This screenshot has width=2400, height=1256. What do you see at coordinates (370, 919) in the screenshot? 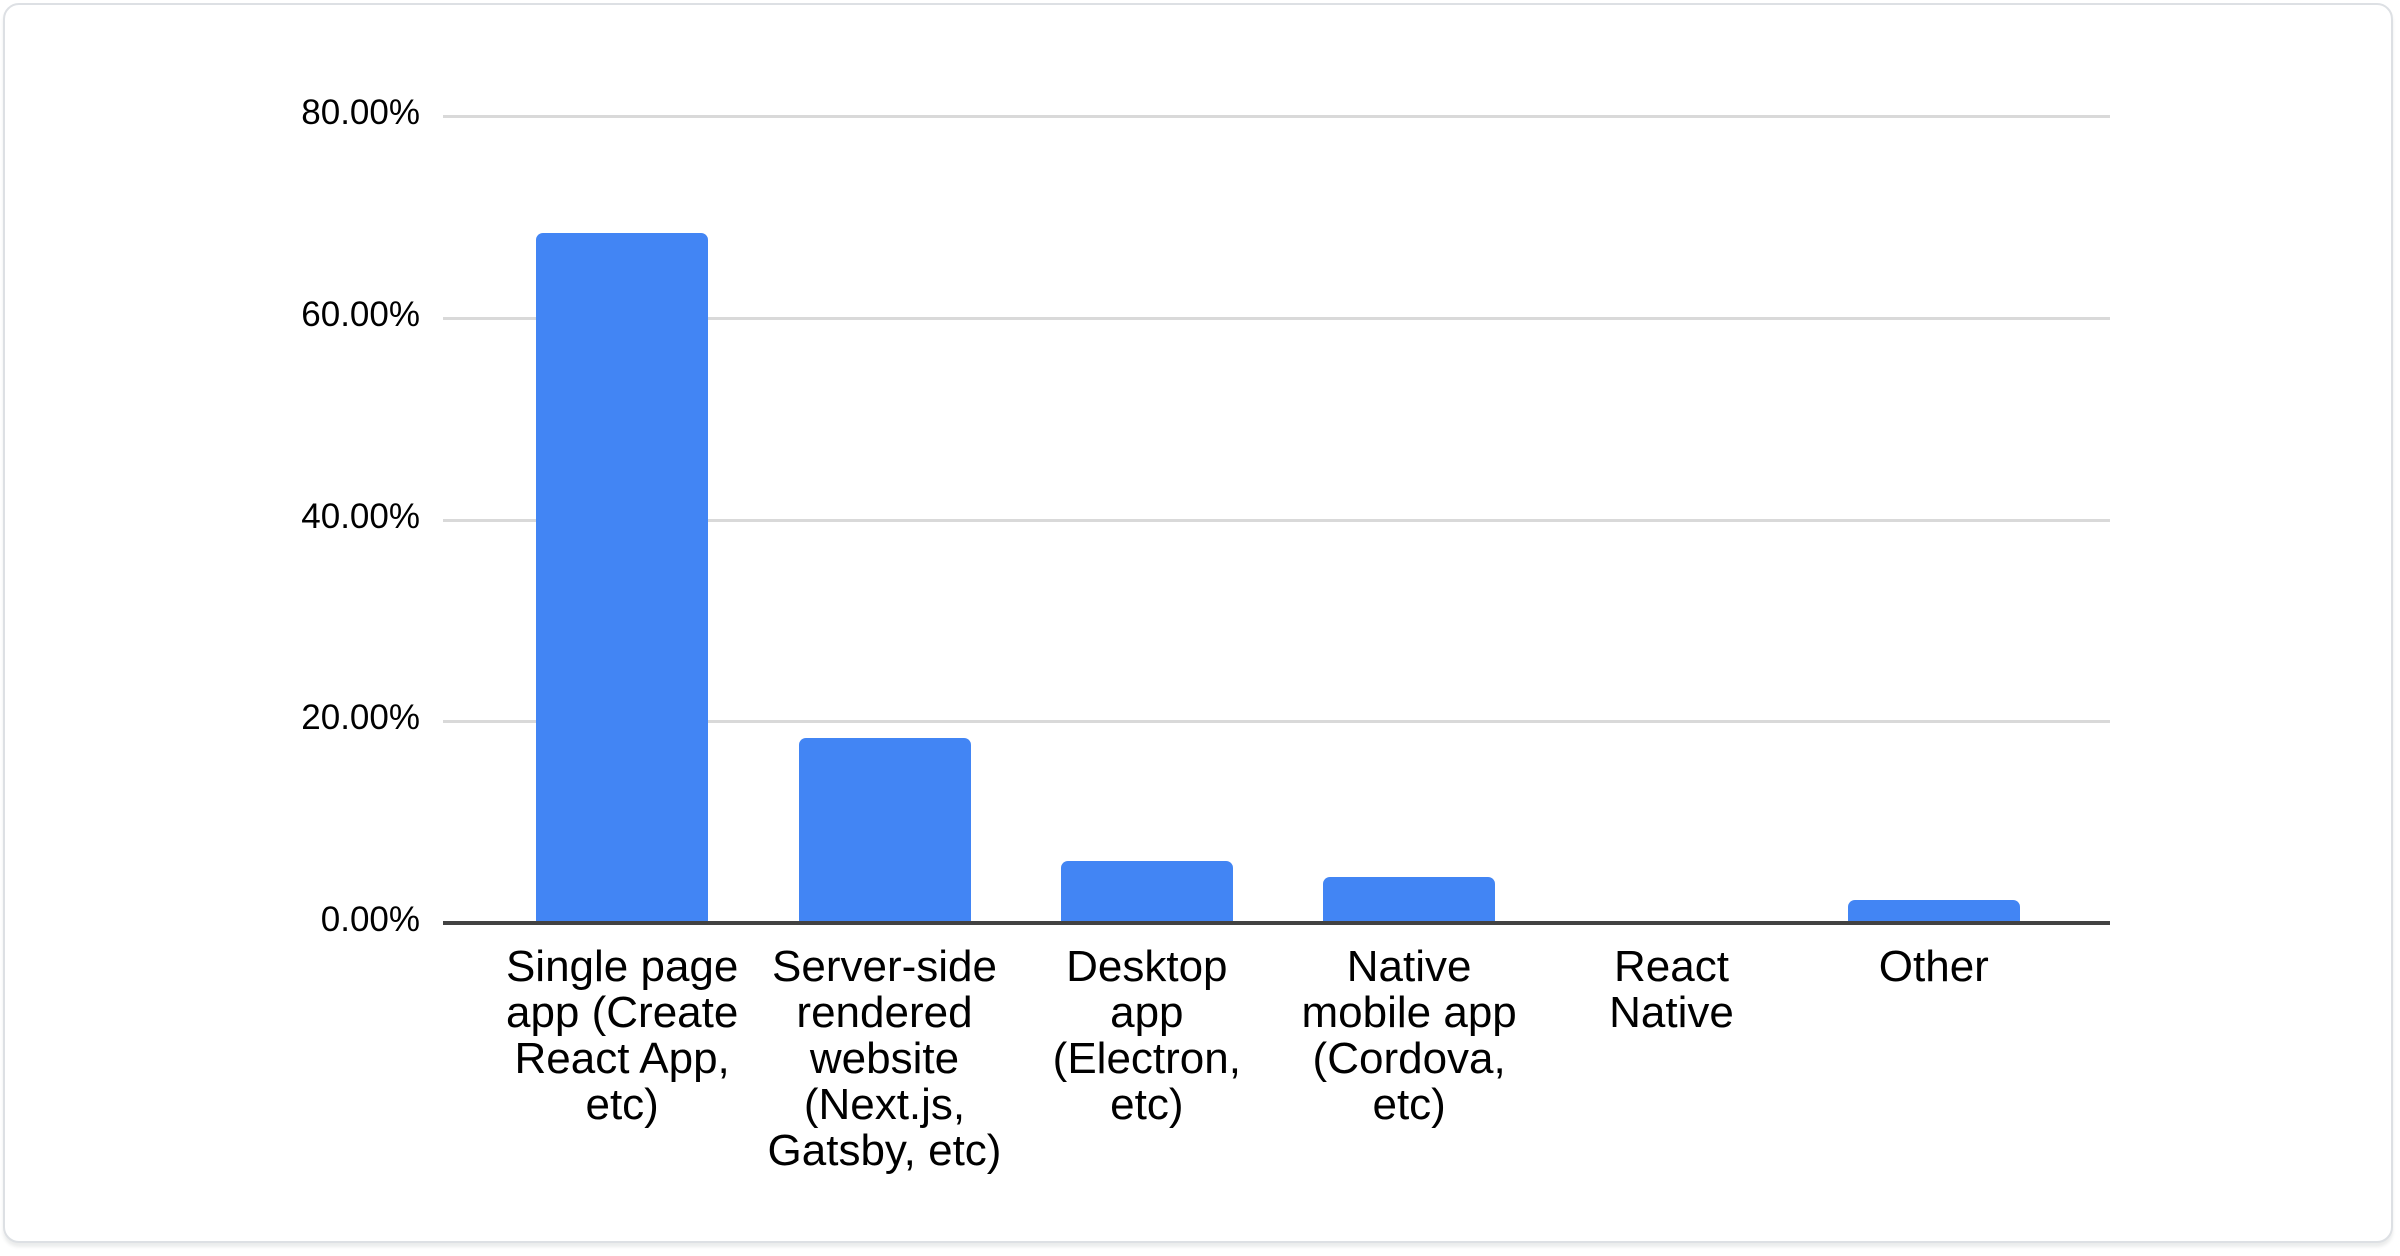
I see `y-axis-tick-label-0: 0.00%` at bounding box center [370, 919].